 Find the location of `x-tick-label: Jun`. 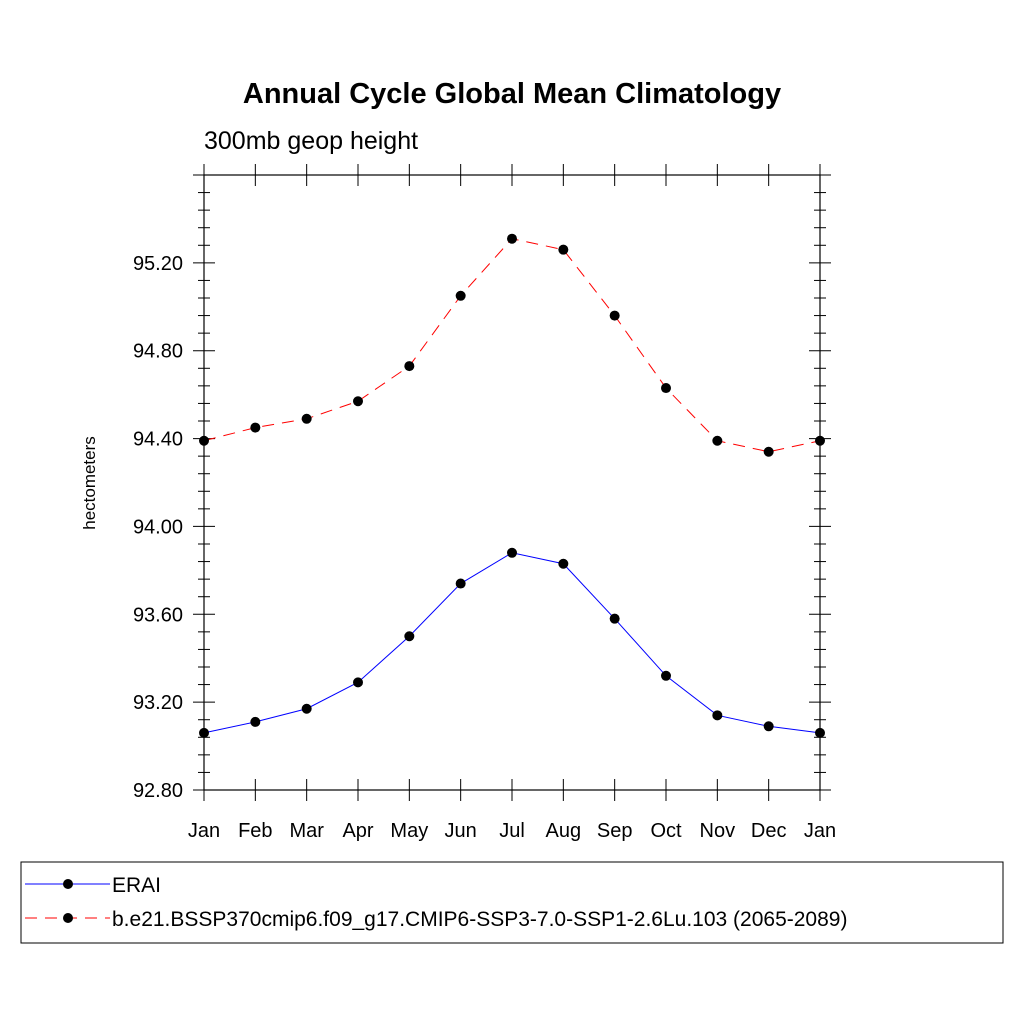

x-tick-label: Jun is located at coordinates (461, 831).